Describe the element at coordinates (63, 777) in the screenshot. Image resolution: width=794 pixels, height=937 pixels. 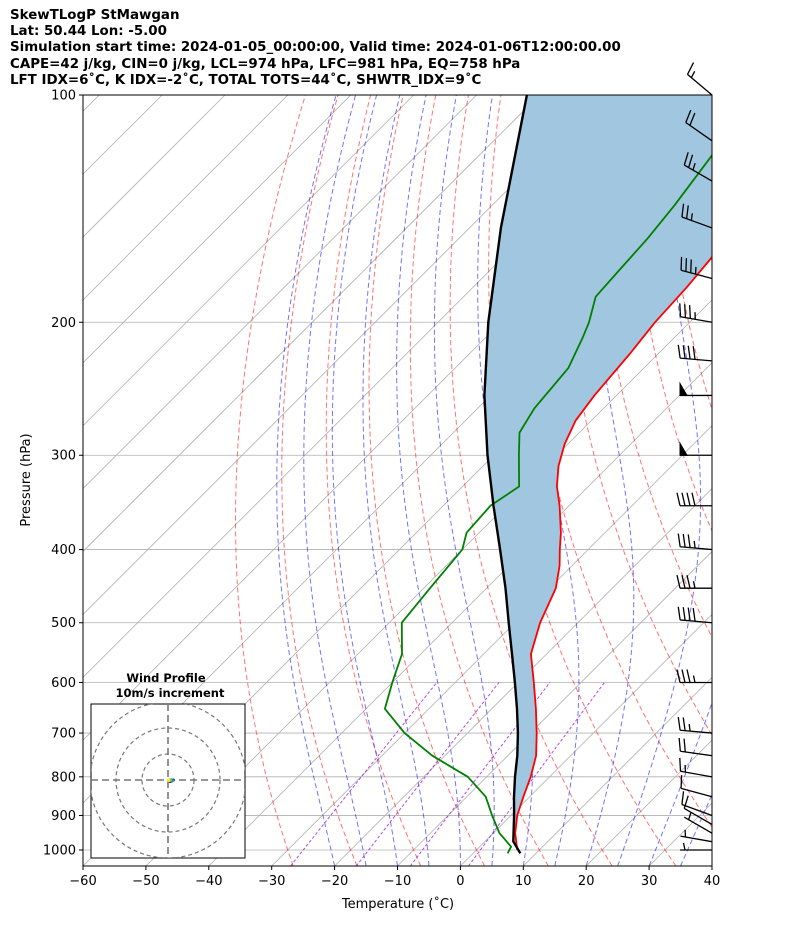
I see `y-tick-label: 800` at that location.